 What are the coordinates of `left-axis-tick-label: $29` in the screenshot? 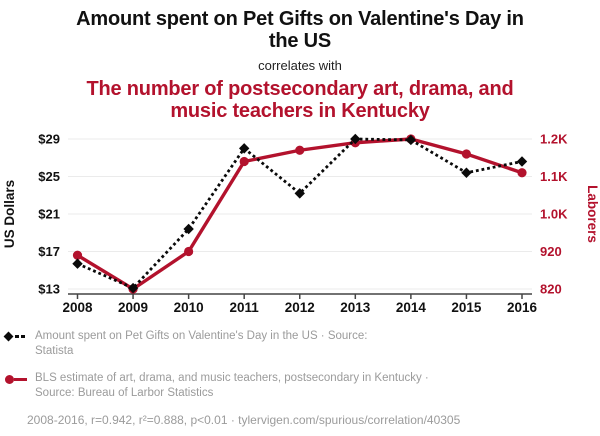 It's located at (49, 139).